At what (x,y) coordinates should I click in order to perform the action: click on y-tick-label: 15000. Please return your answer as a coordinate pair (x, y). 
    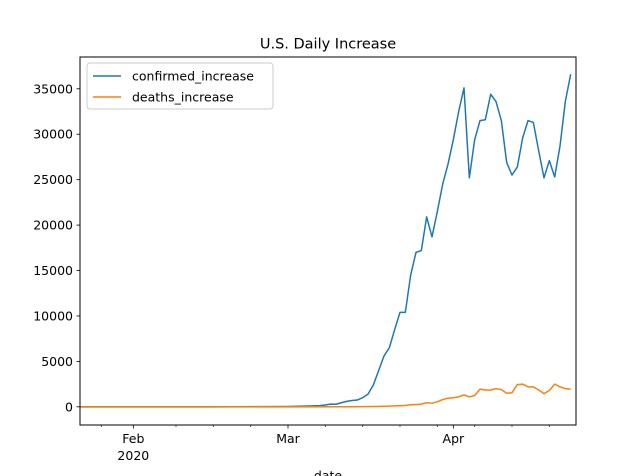
    Looking at the image, I should click on (53, 270).